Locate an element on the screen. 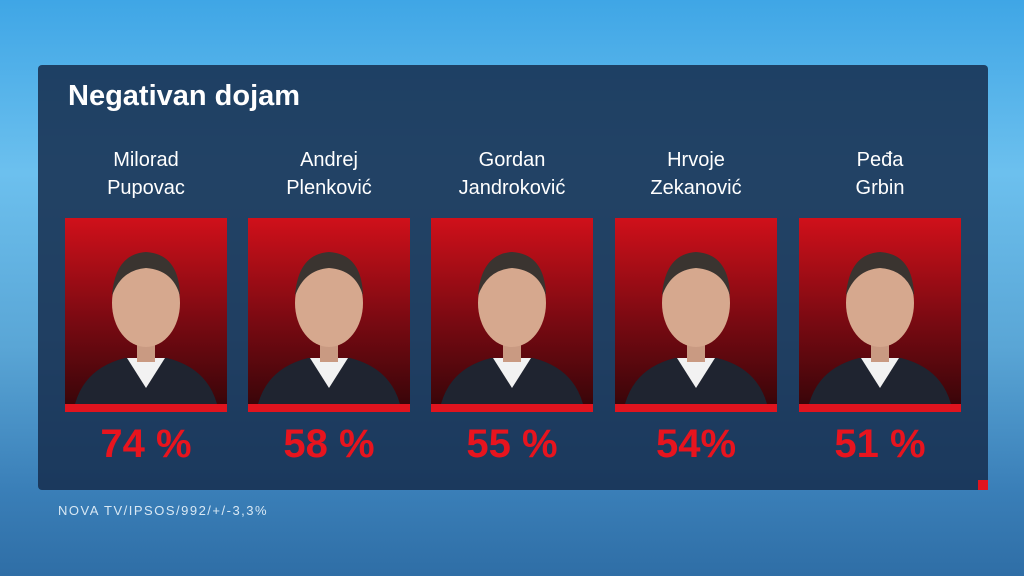 The width and height of the screenshot is (1024, 576). percent-value: 51 % is located at coordinates (880, 444).